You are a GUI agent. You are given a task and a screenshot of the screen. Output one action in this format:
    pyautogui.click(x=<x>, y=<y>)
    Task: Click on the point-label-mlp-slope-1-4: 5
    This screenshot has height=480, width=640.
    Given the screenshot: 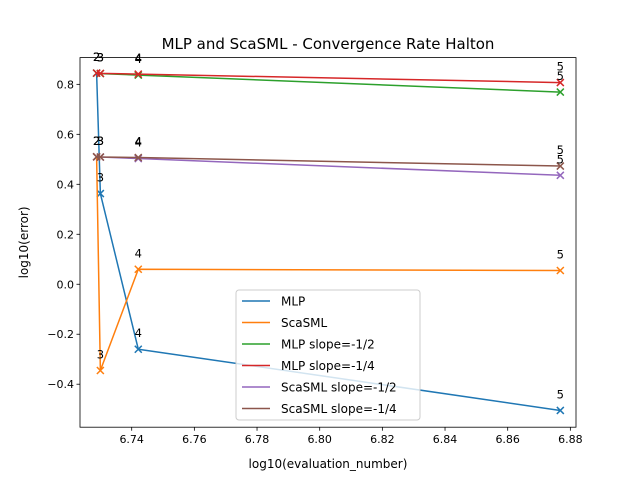 What is the action you would take?
    pyautogui.click(x=560, y=67)
    